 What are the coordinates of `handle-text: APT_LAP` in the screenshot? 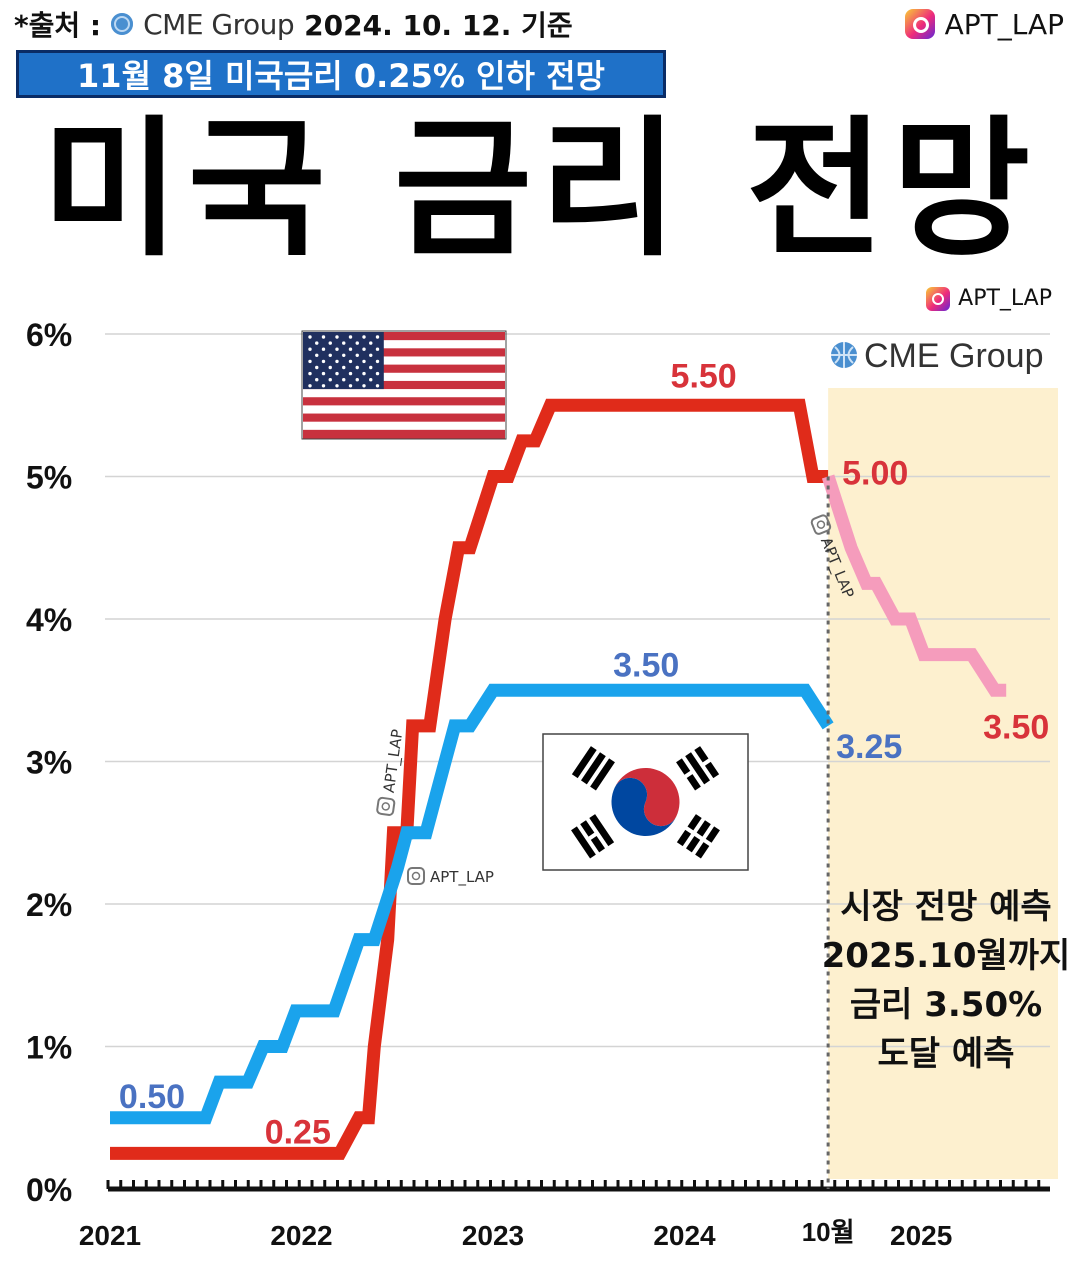 It's located at (1004, 24).